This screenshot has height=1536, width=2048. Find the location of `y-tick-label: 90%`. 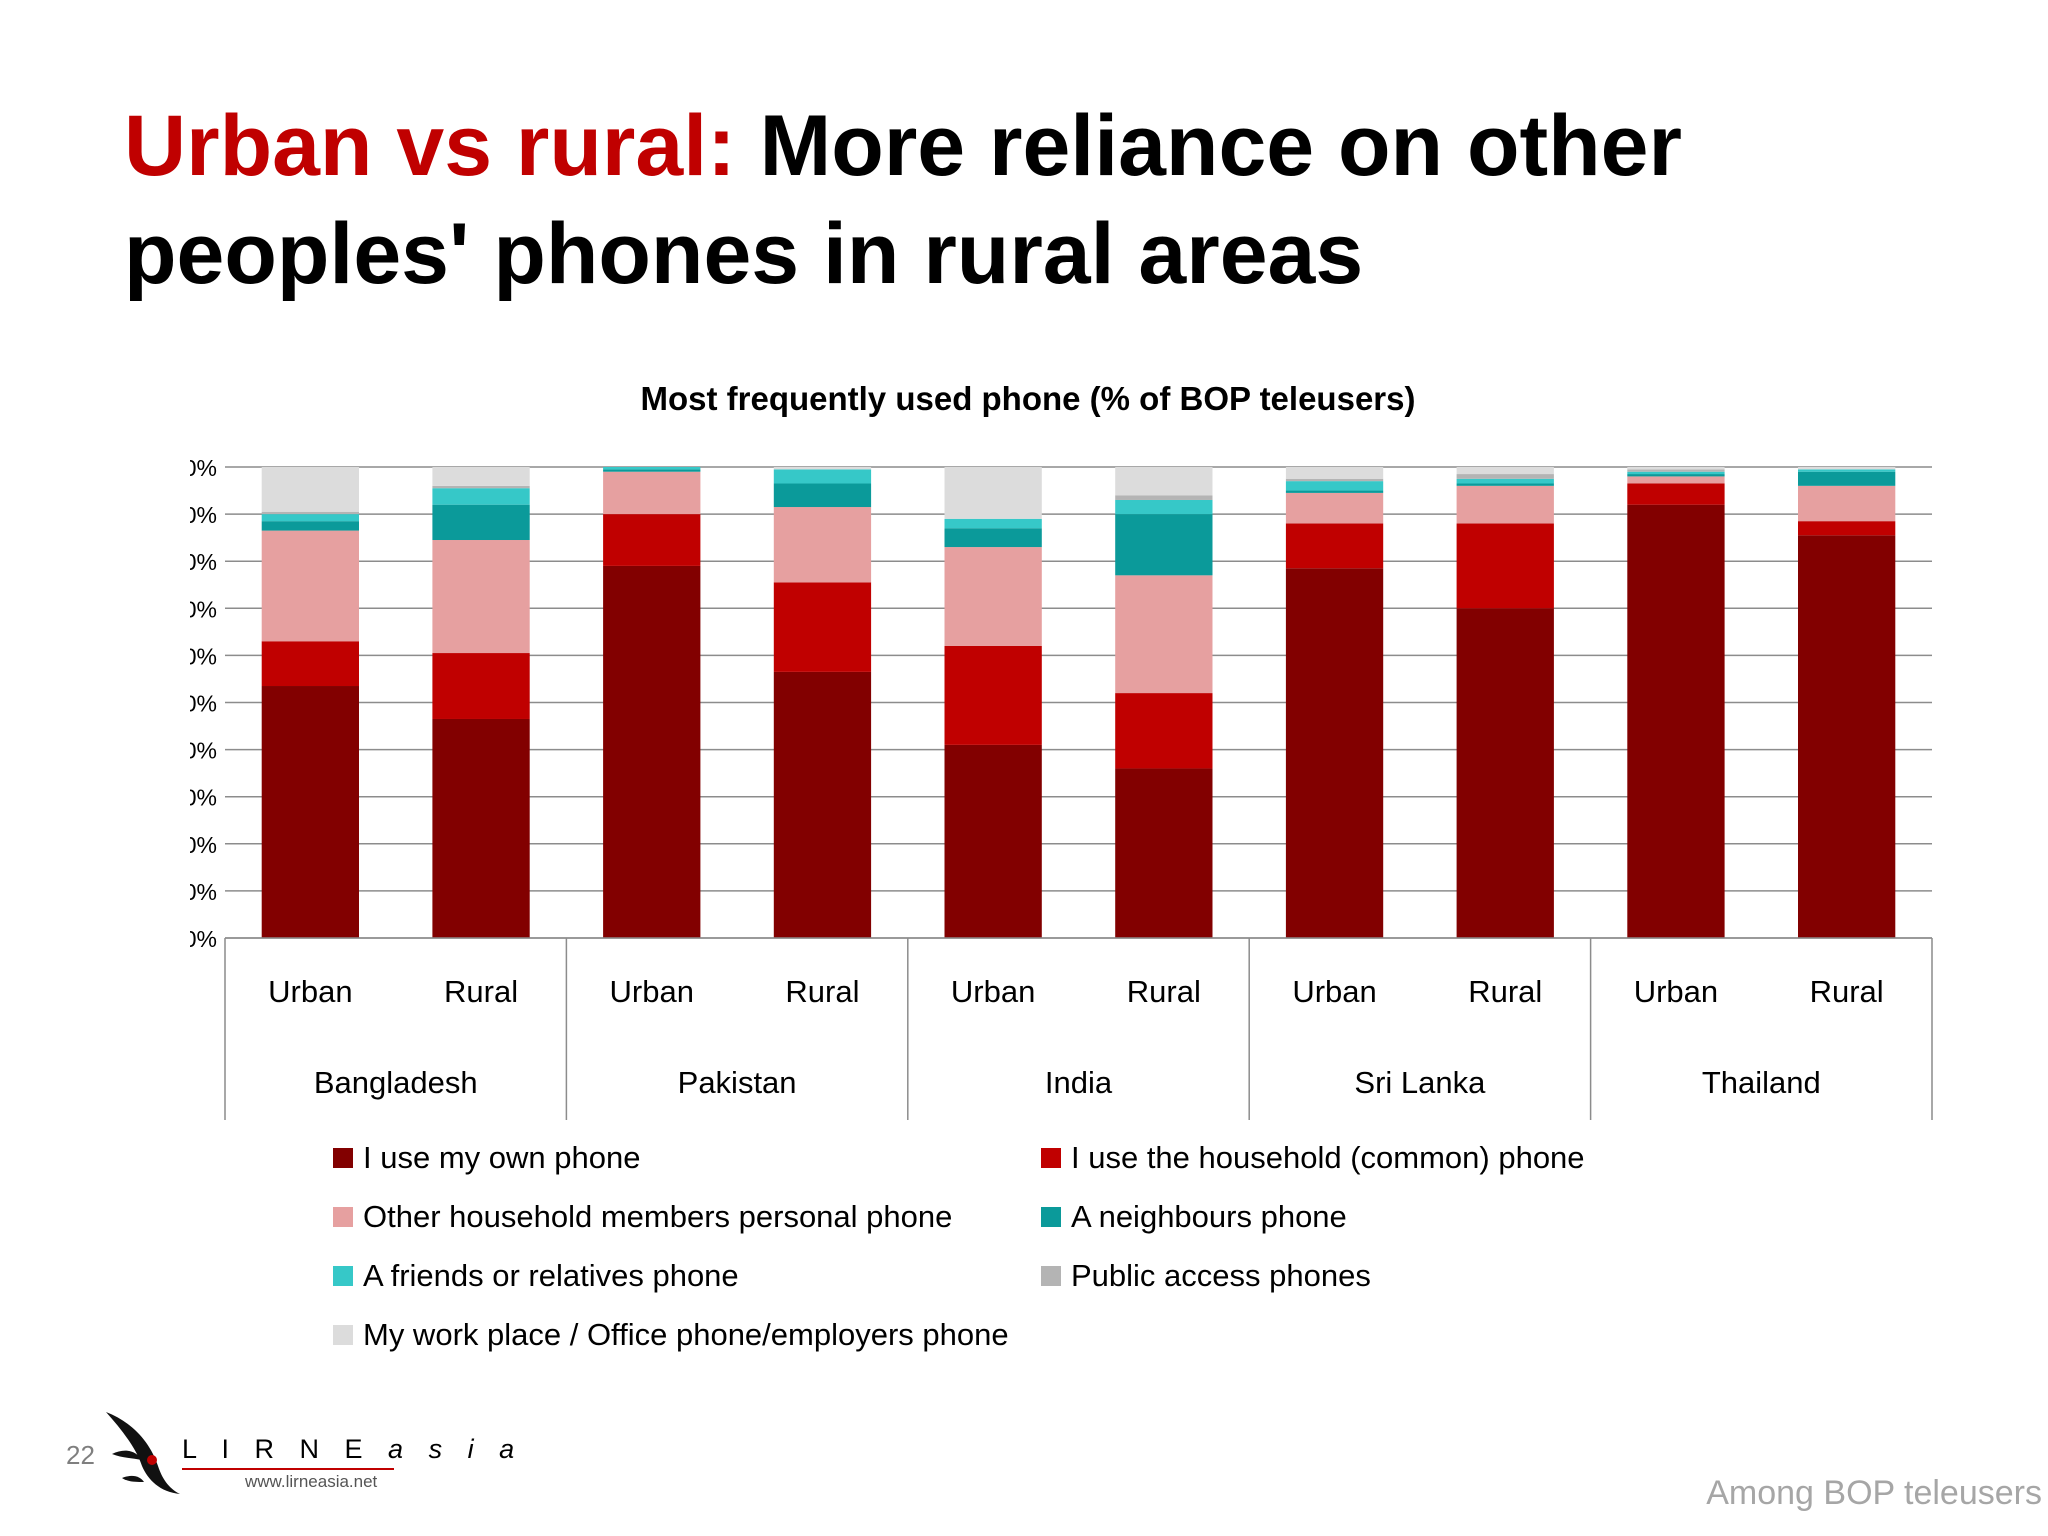

y-tick-label: 90% is located at coordinates (203, 515).